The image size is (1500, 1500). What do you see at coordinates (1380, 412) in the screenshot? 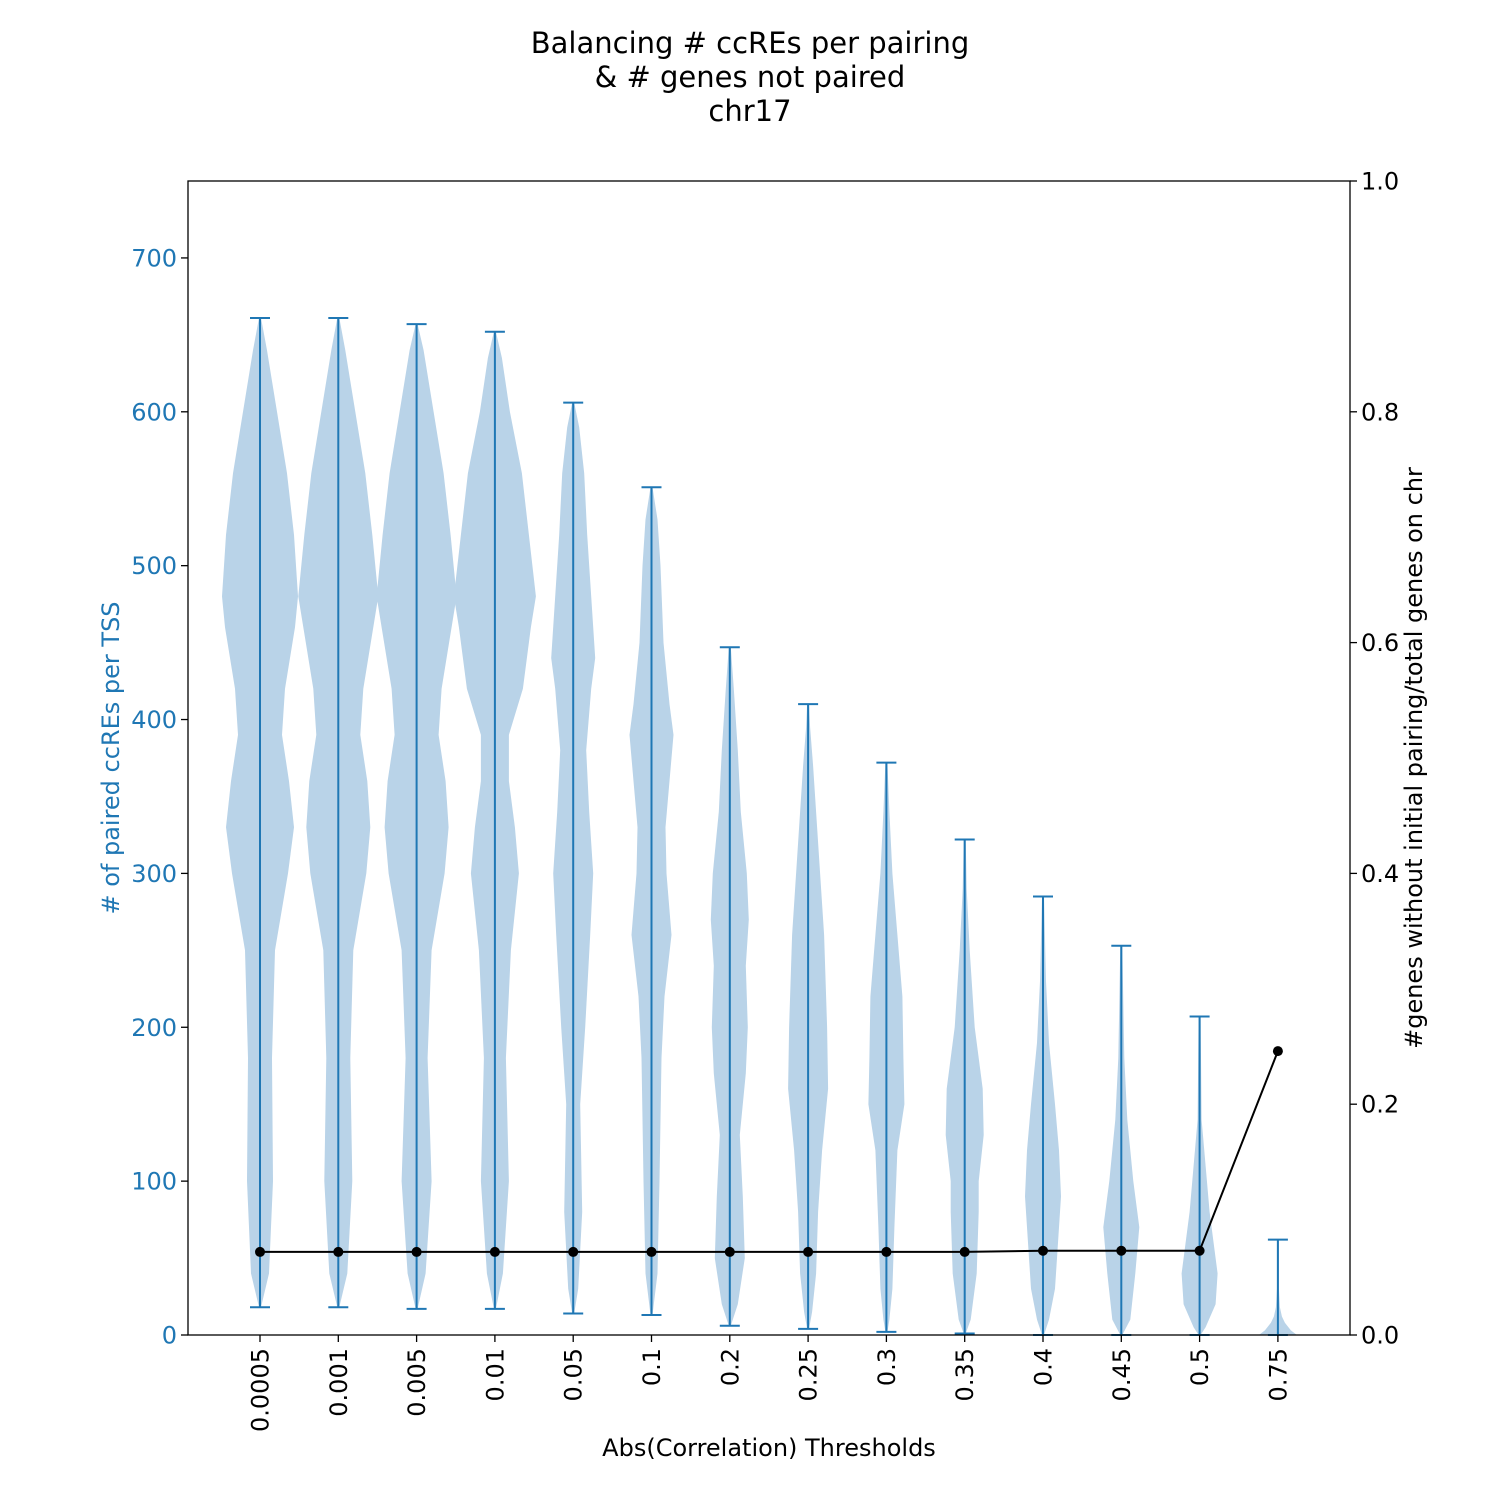
I see `right-tick-label: 0.8` at bounding box center [1380, 412].